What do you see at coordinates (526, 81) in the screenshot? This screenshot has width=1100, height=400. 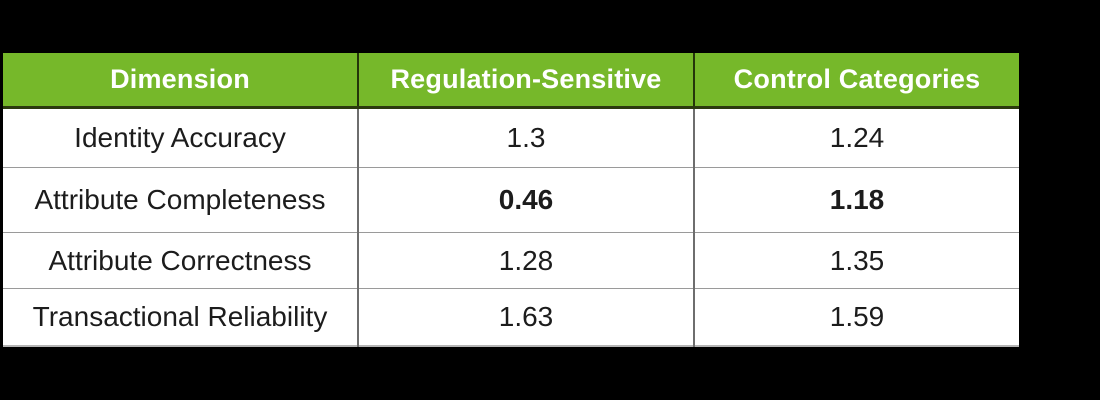 I see `column-header-regulation-sensitive: Regulation-Sensitive` at bounding box center [526, 81].